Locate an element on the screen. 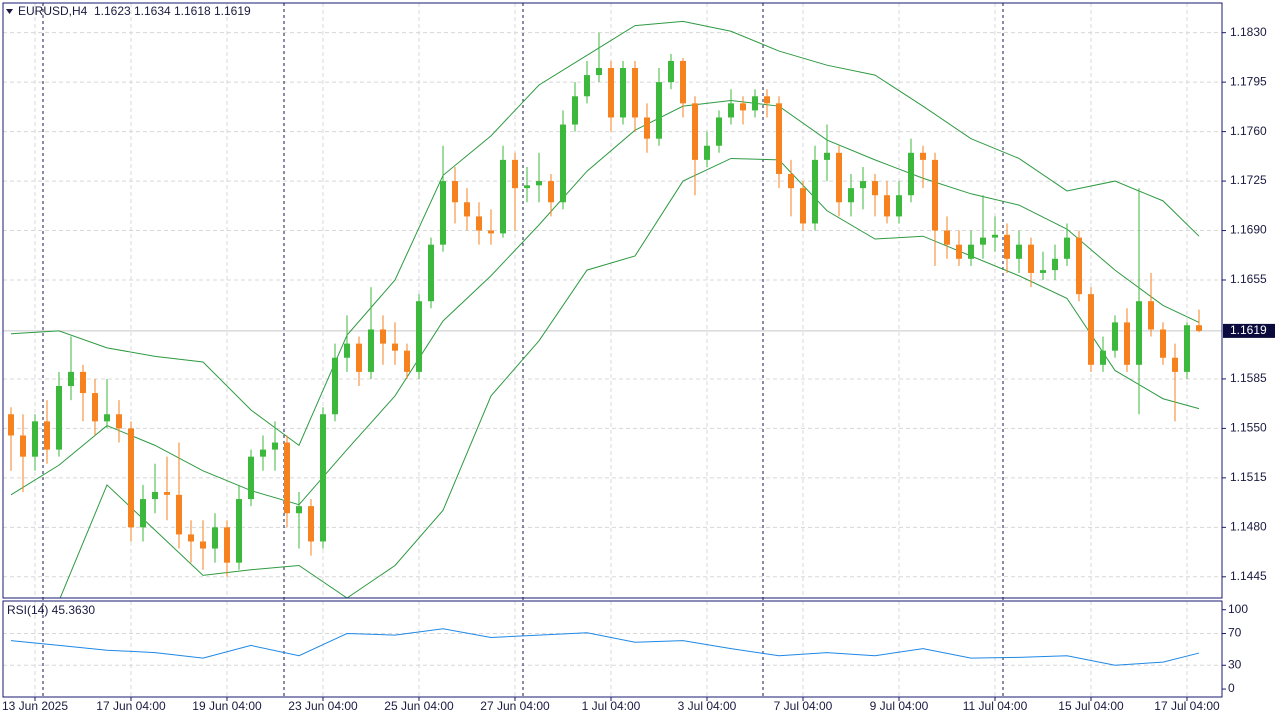 The image size is (1280, 720). y-tick-label: 1.1795 is located at coordinates (1248, 81).